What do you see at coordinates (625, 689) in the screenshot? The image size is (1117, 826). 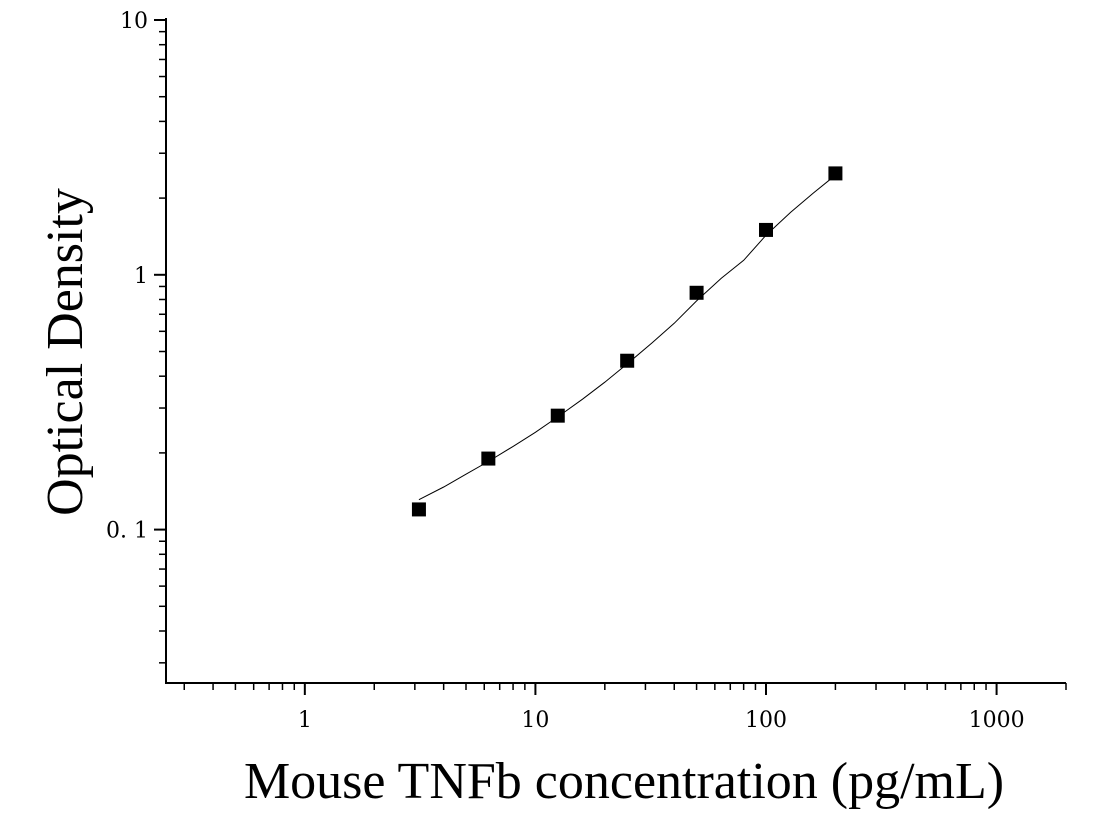 I see `x-ticks` at bounding box center [625, 689].